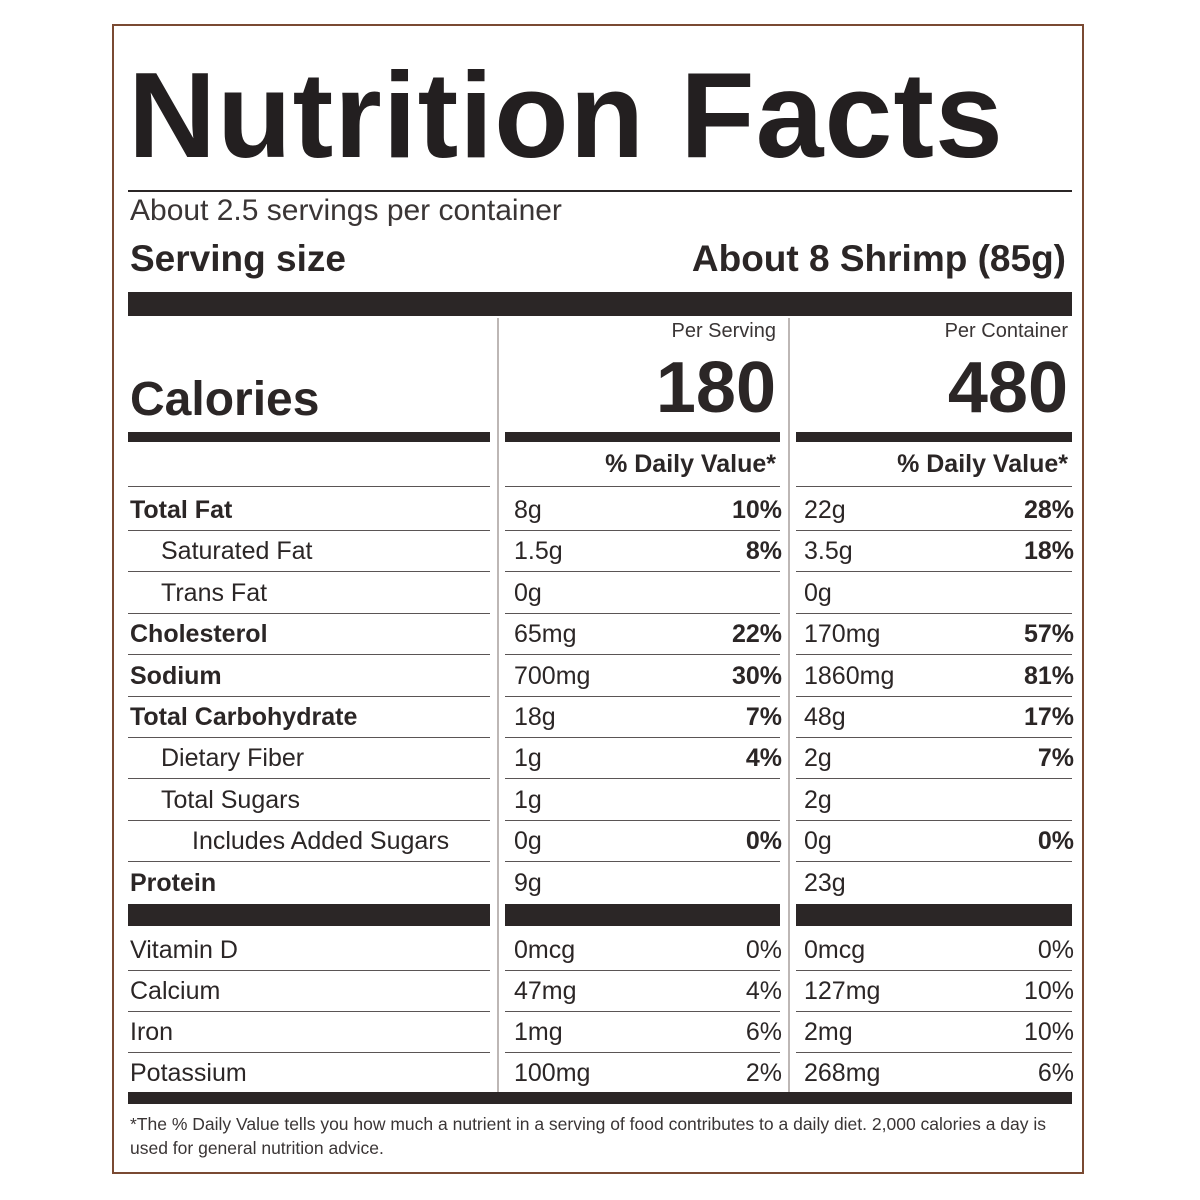 The height and width of the screenshot is (1200, 1200). I want to click on thick-bar-top, so click(600, 304).